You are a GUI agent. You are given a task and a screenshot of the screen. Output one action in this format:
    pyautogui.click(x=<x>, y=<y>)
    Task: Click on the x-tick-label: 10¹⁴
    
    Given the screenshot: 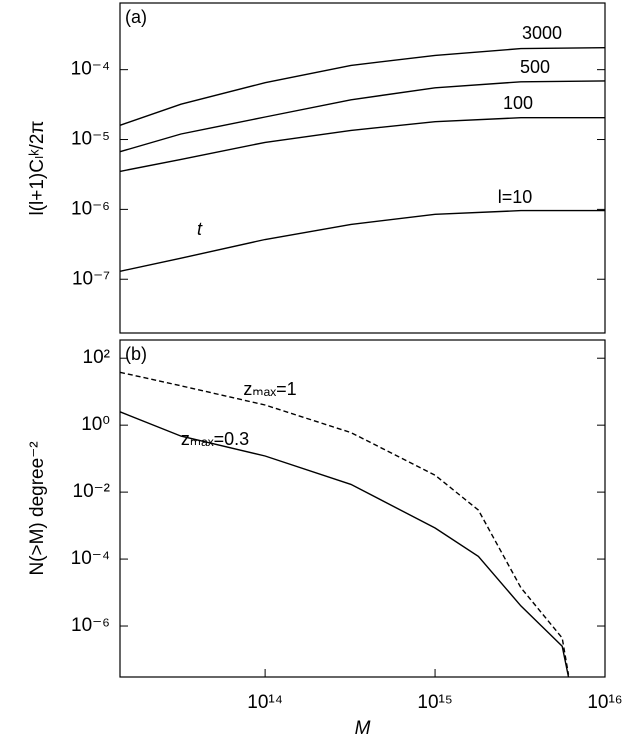 What is the action you would take?
    pyautogui.click(x=265, y=702)
    